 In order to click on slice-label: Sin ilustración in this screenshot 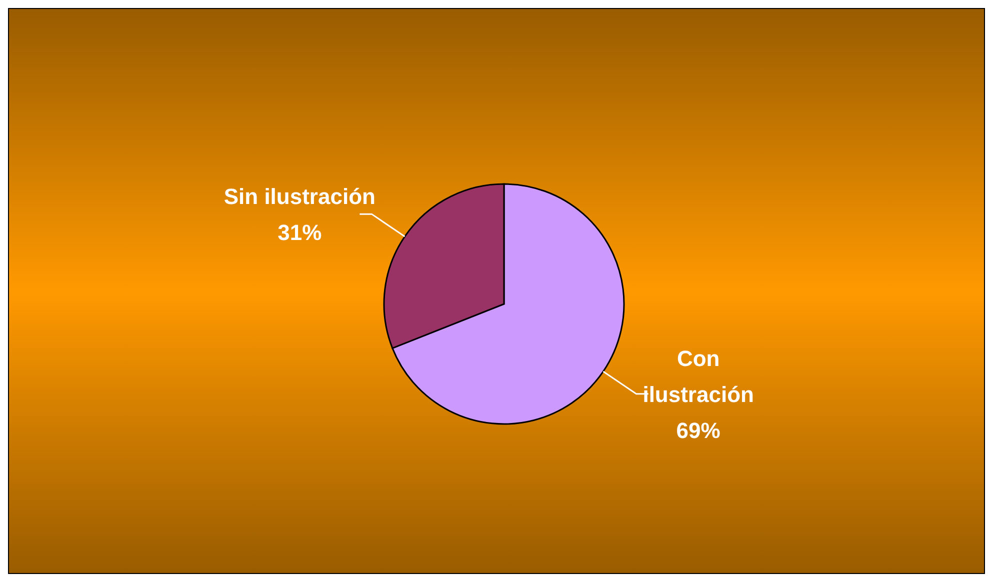, I will do `click(300, 197)`.